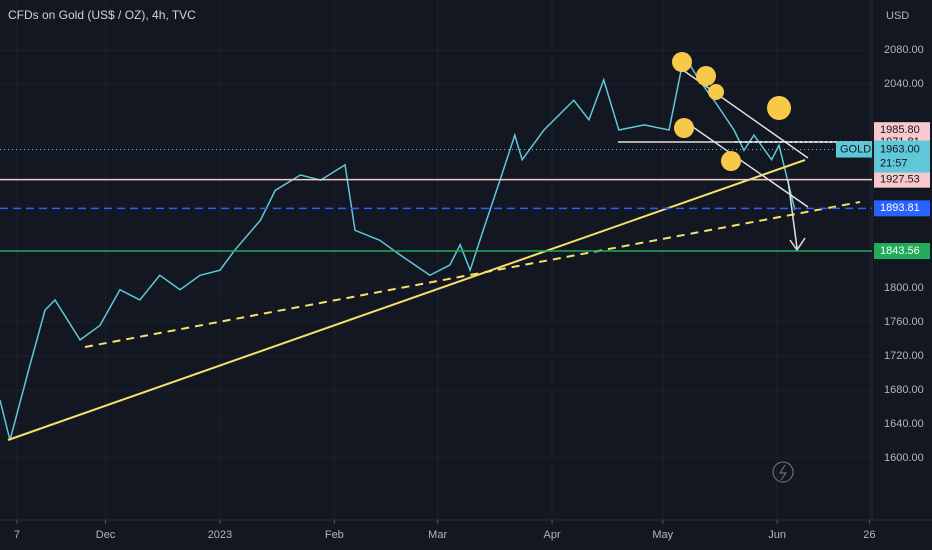 This screenshot has height=550, width=932. Describe the element at coordinates (904, 390) in the screenshot. I see `y-tick-label: 1680.00` at that location.